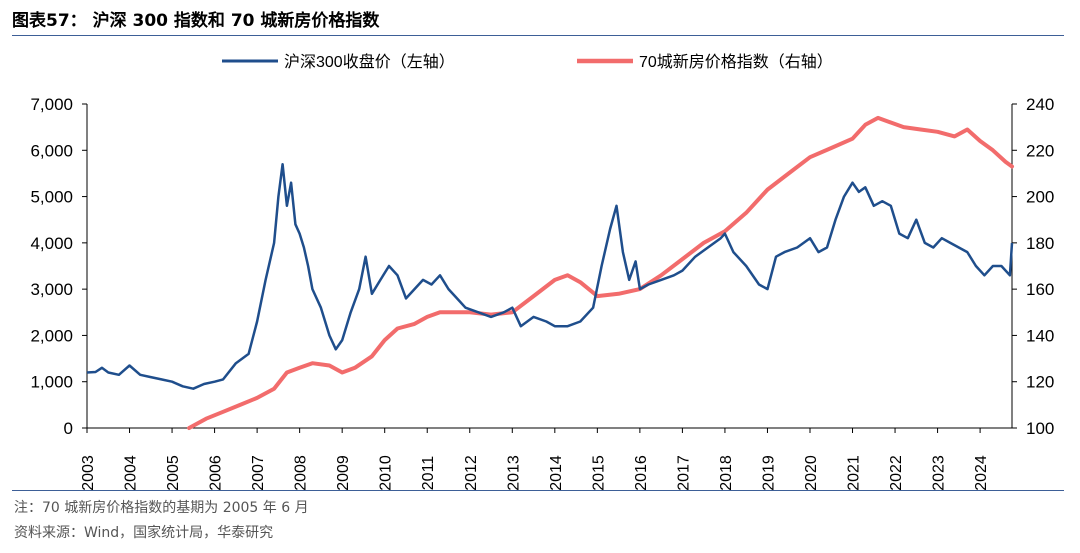 The height and width of the screenshot is (553, 1080). What do you see at coordinates (51, 150) in the screenshot?
I see `left-tick-label: 6,000` at bounding box center [51, 150].